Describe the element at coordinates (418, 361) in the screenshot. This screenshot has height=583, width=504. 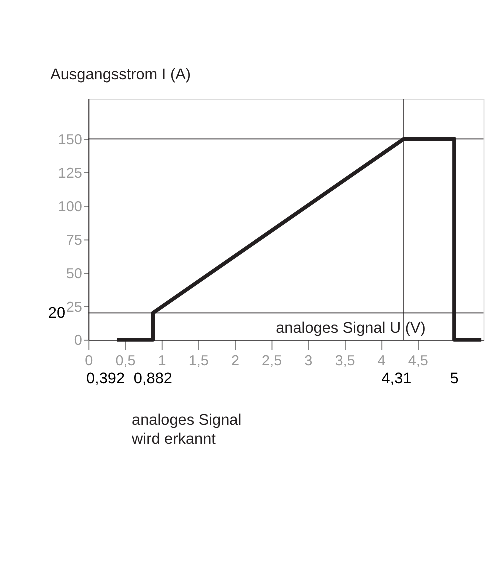
I see `x-tick-label: 4,5` at that location.